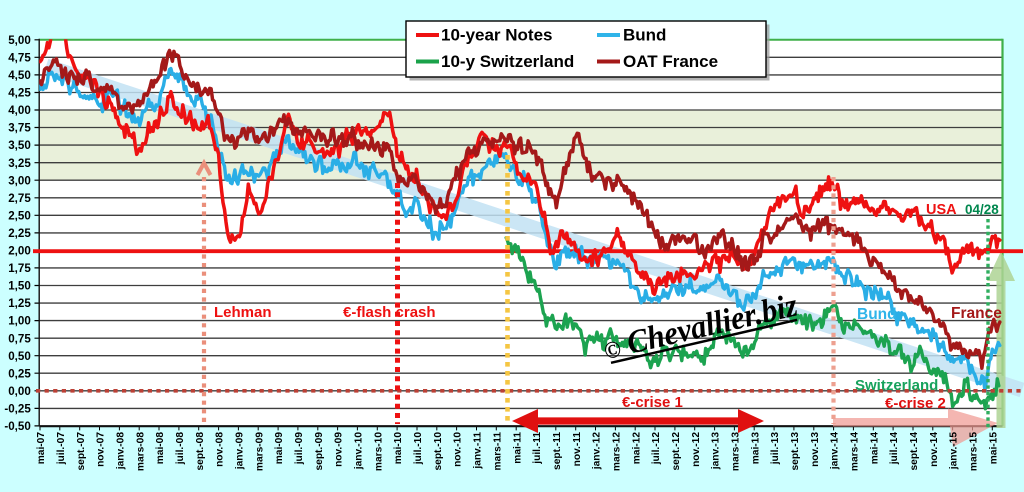  What do you see at coordinates (517, 448) in the screenshot?
I see `svg-text: mai-11` at bounding box center [517, 448].